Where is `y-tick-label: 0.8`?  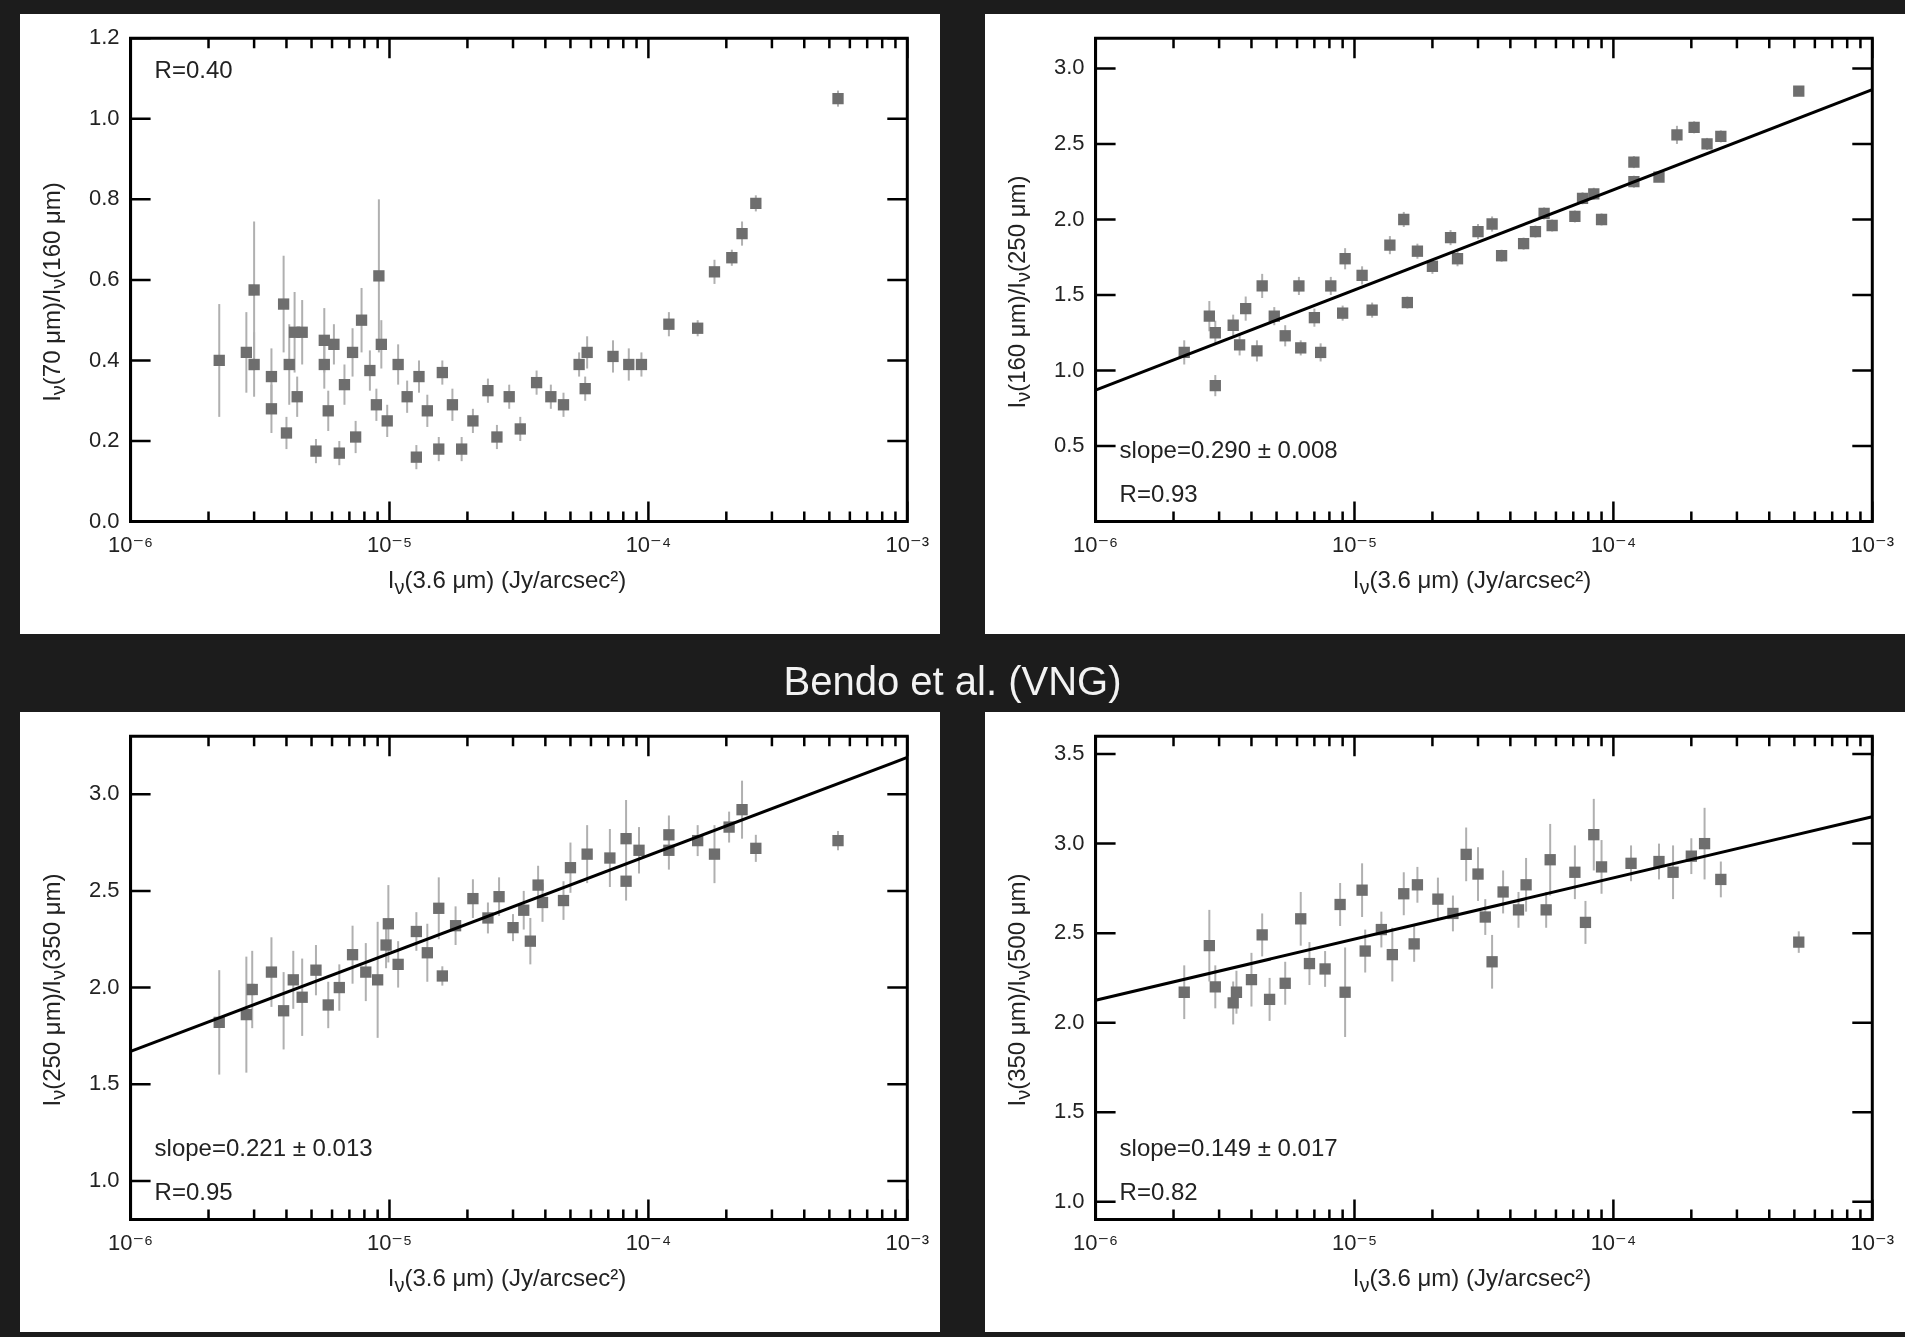 y-tick-label: 0.8 is located at coordinates (104, 198).